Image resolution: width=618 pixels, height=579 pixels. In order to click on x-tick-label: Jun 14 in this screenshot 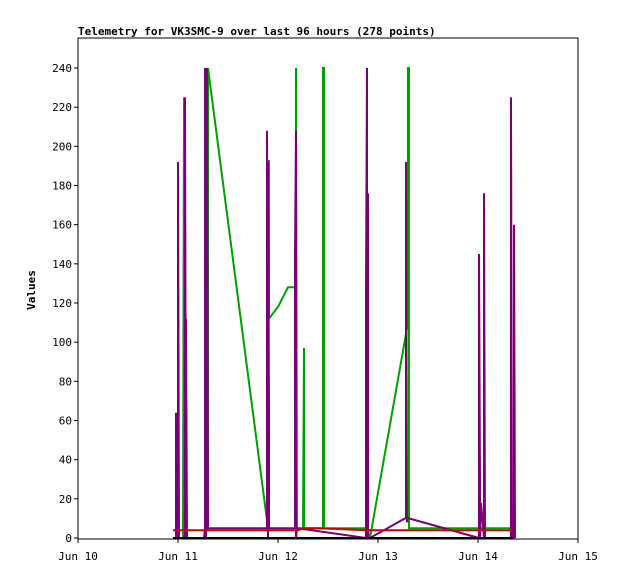, I will do `click(478, 556)`.